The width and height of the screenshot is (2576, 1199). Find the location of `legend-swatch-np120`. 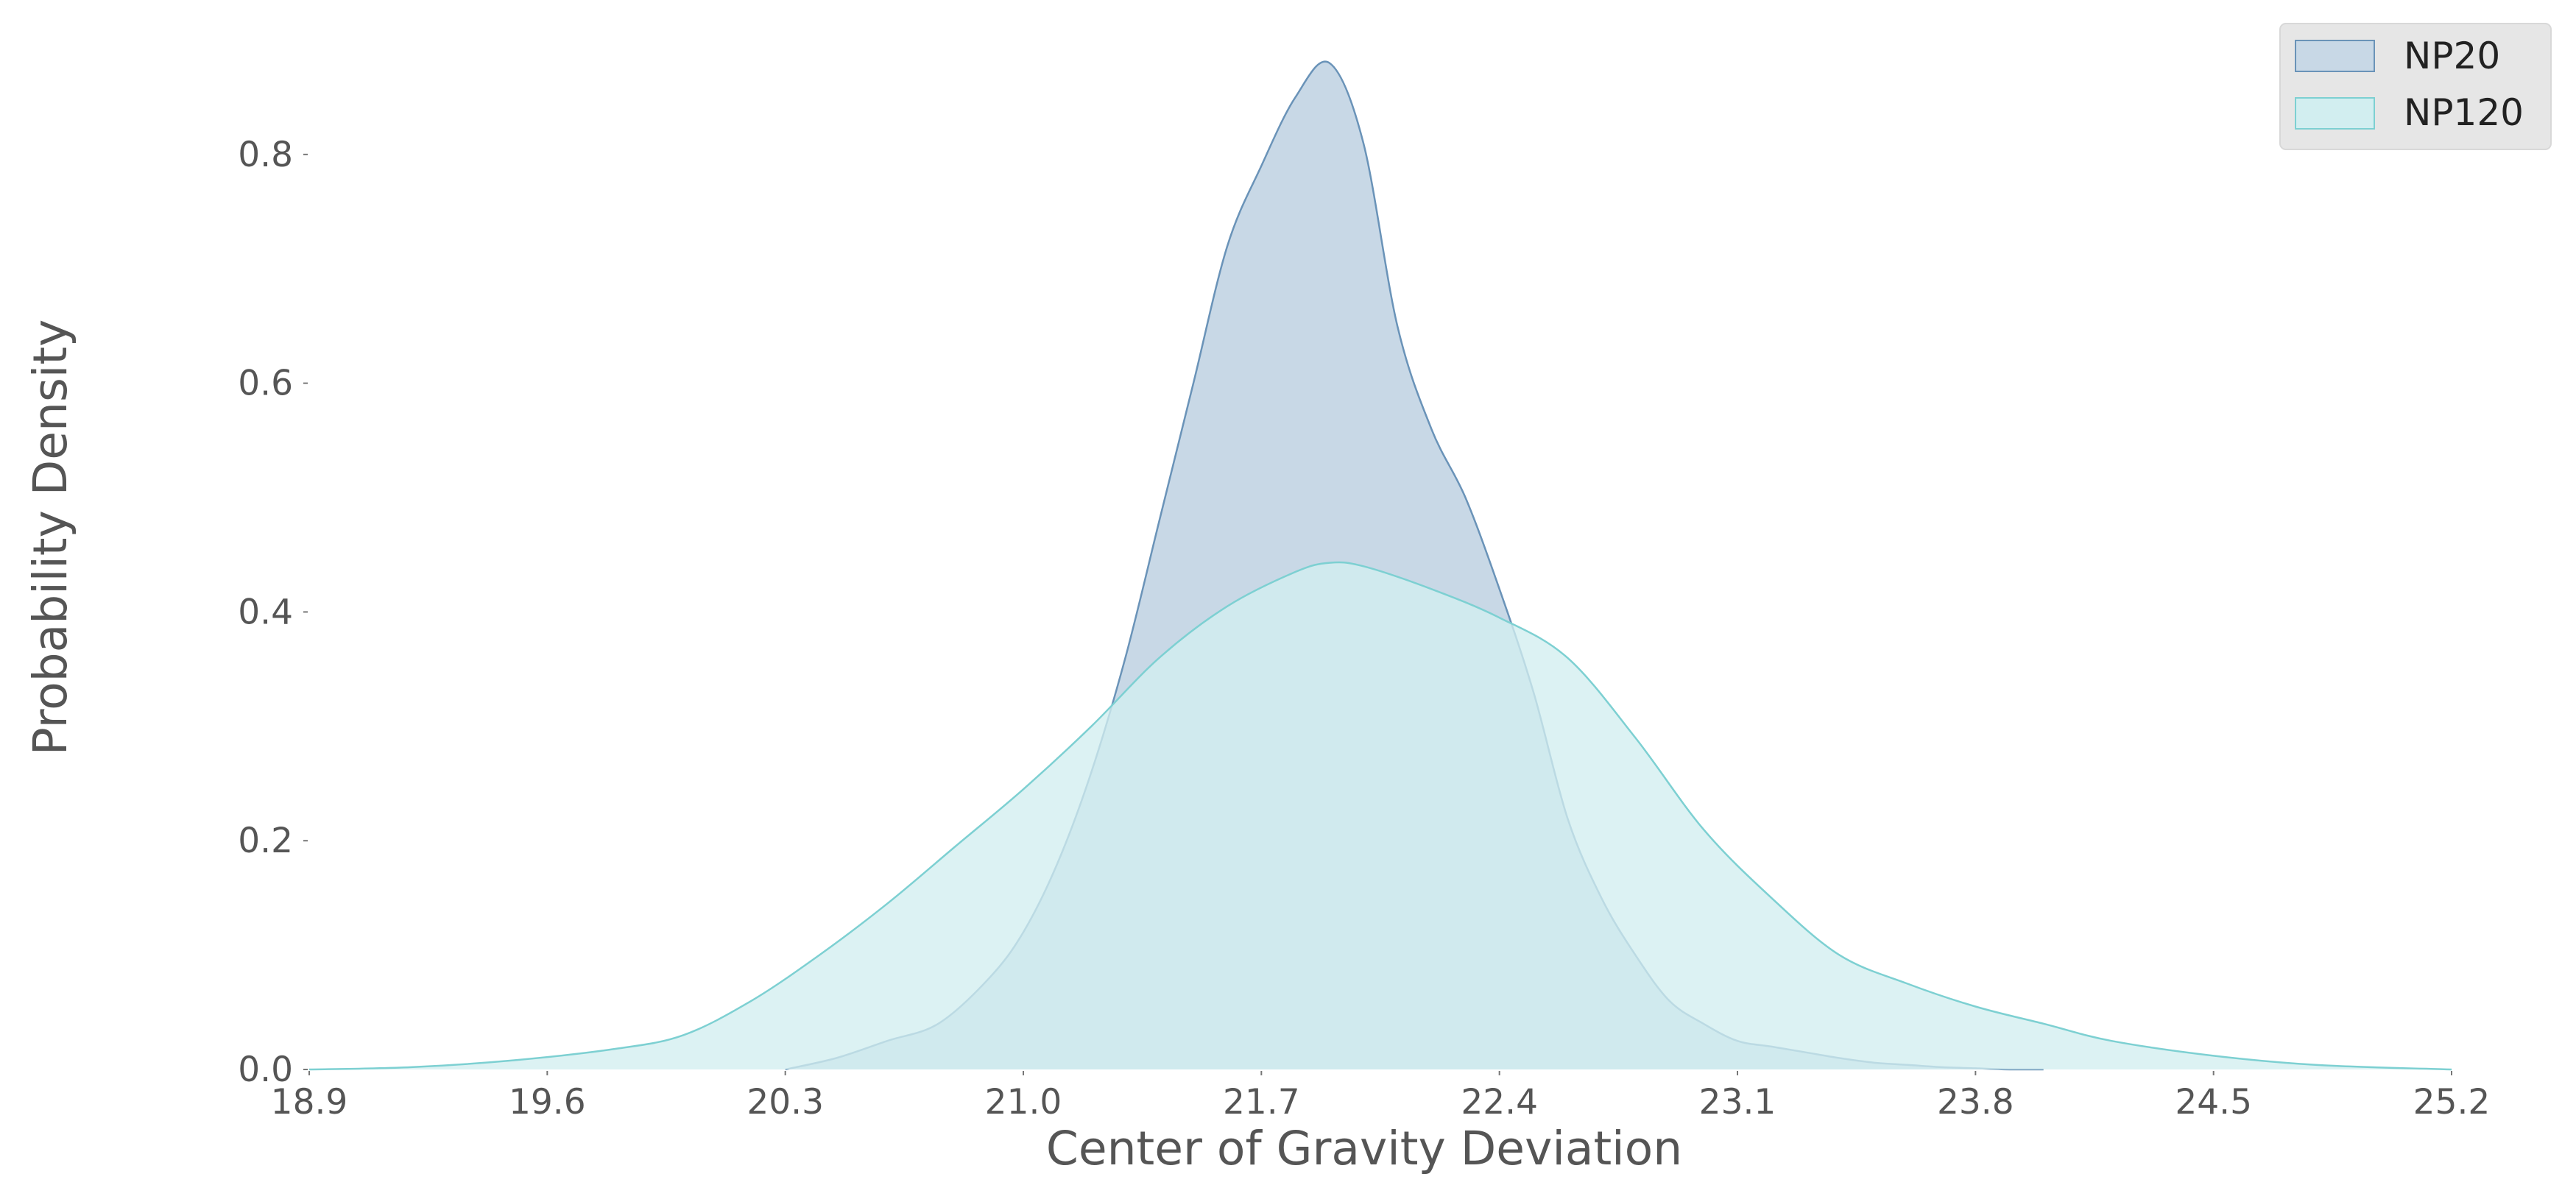

legend-swatch-np120 is located at coordinates (2335, 114).